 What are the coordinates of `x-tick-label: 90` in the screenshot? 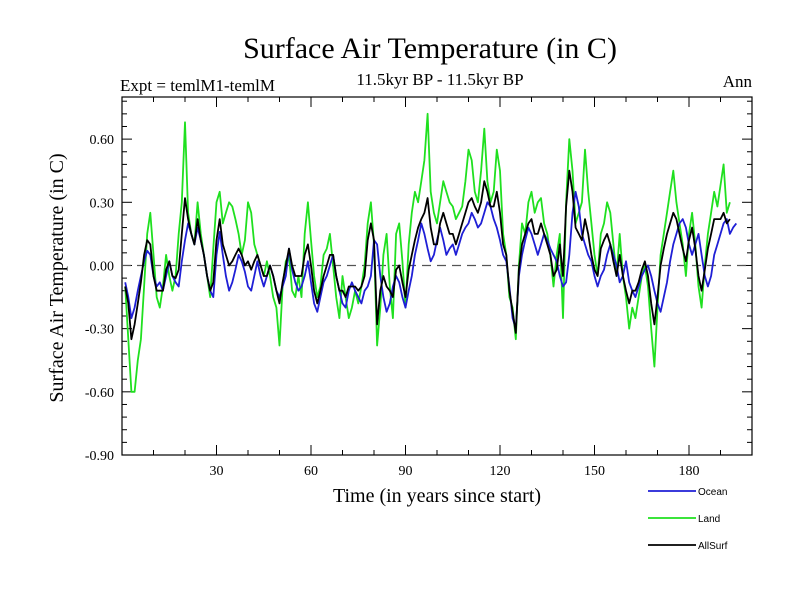 It's located at (406, 471).